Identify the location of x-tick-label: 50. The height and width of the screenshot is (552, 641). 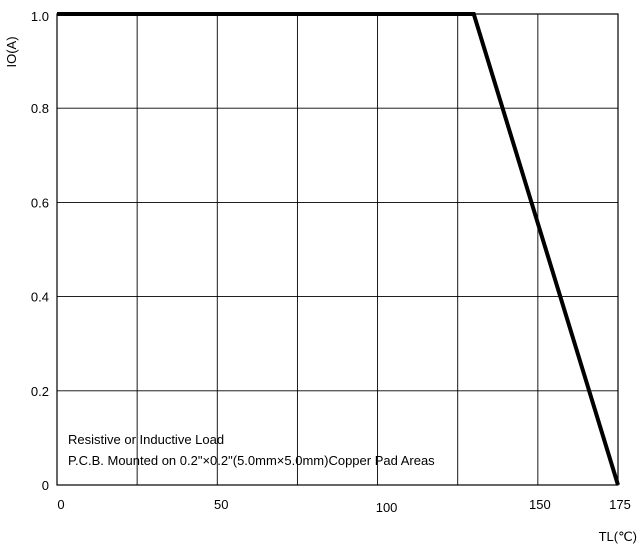
(221, 504).